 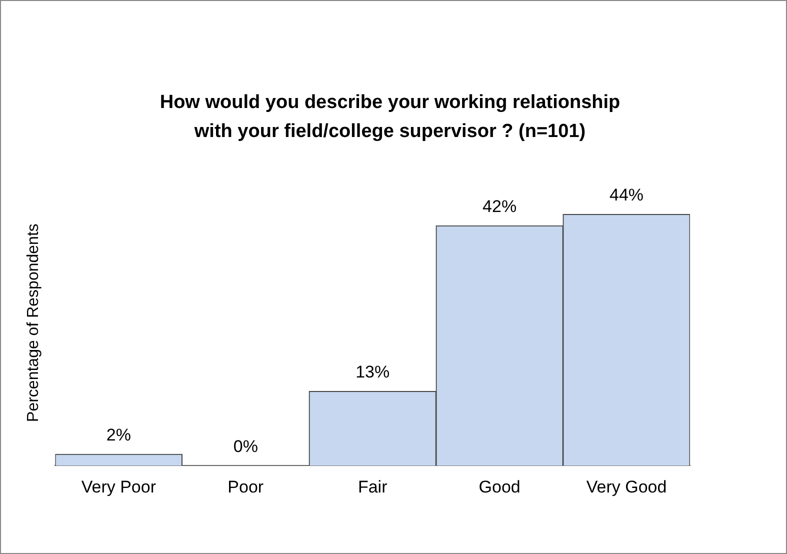 What do you see at coordinates (245, 446) in the screenshot?
I see `data-label: 0%` at bounding box center [245, 446].